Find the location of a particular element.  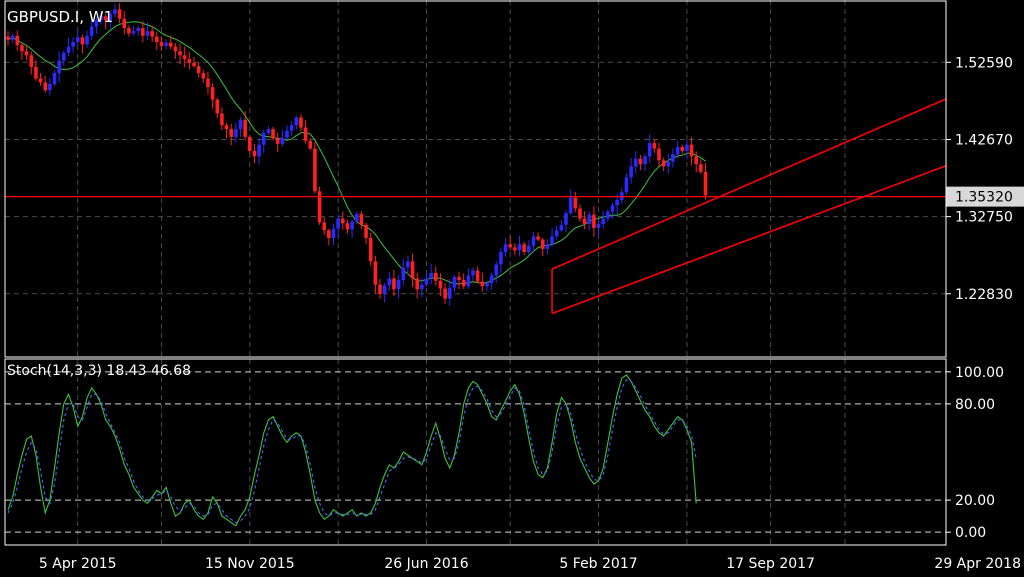

x-tick-label: 5 Feb 2017 is located at coordinates (598, 564).